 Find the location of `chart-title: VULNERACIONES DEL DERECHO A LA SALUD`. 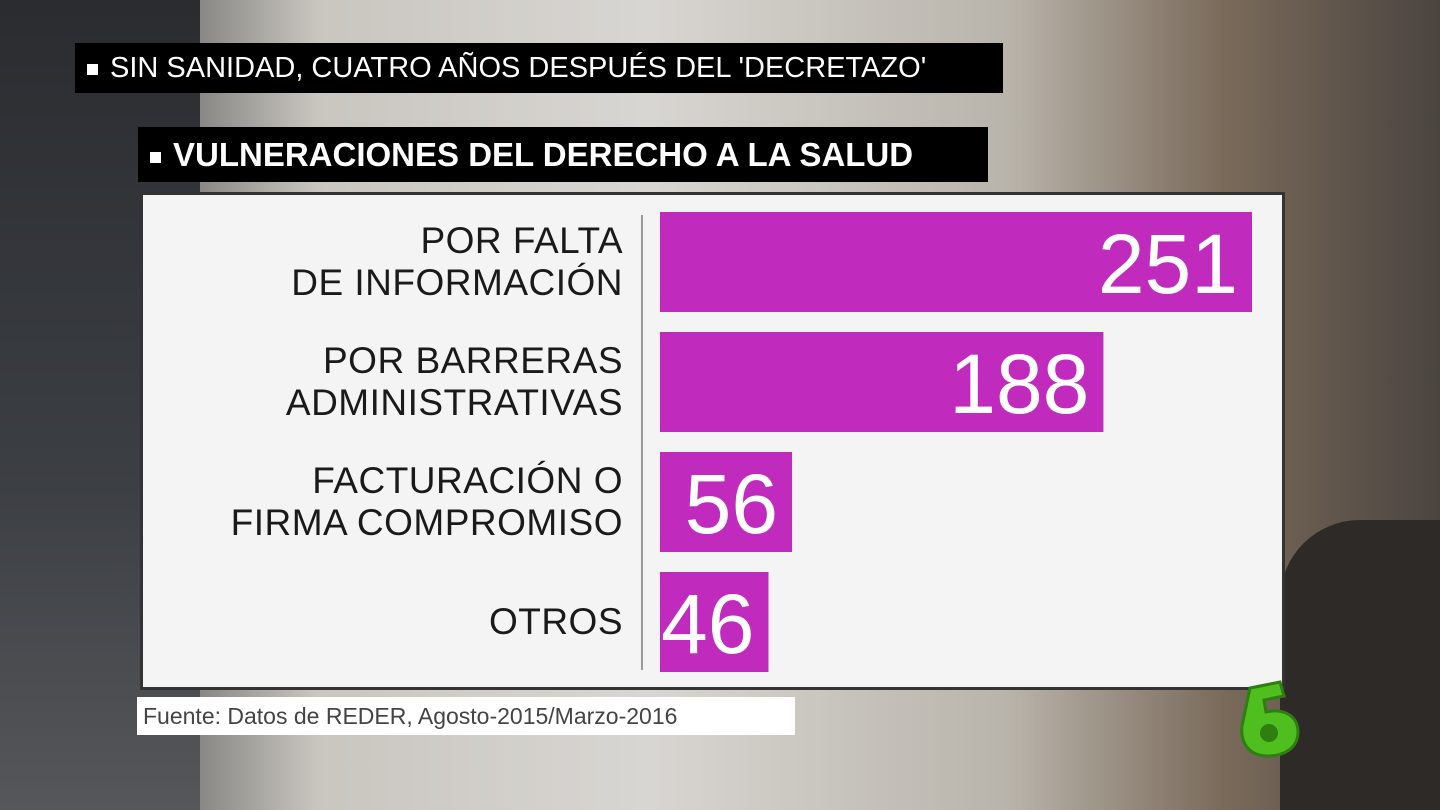

chart-title: VULNERACIONES DEL DERECHO A LA SALUD is located at coordinates (543, 154).